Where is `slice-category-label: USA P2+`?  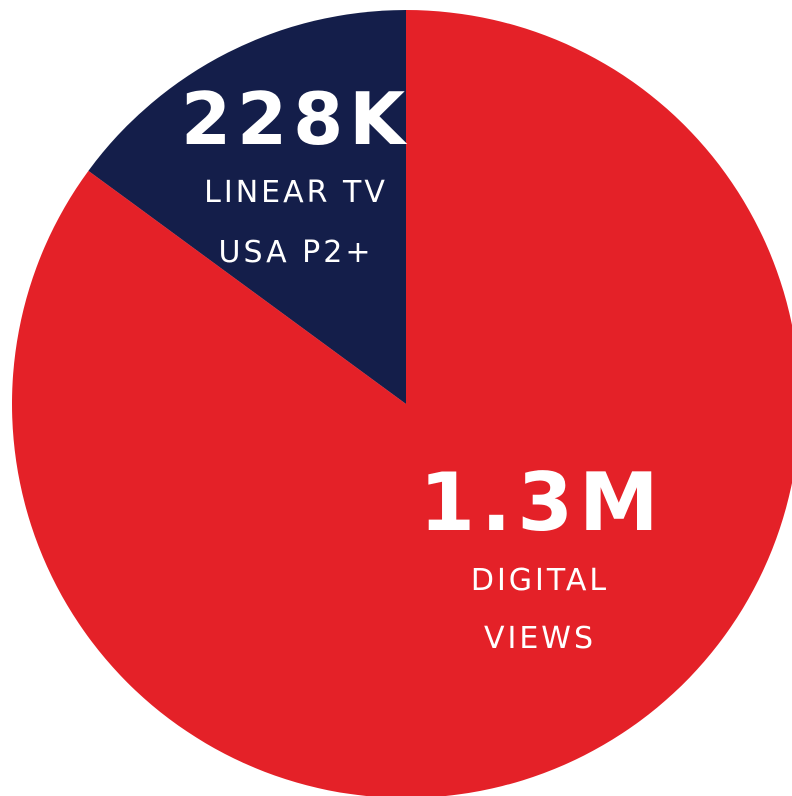
slice-category-label: USA P2+ is located at coordinates (296, 252).